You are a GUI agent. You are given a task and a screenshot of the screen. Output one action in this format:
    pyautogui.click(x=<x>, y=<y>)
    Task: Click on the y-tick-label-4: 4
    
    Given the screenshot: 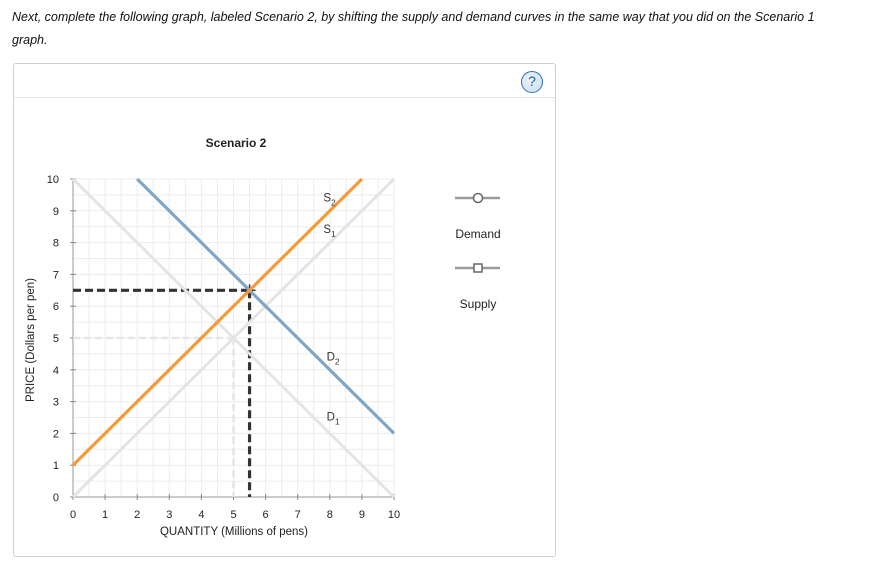 What is the action you would take?
    pyautogui.click(x=56, y=371)
    